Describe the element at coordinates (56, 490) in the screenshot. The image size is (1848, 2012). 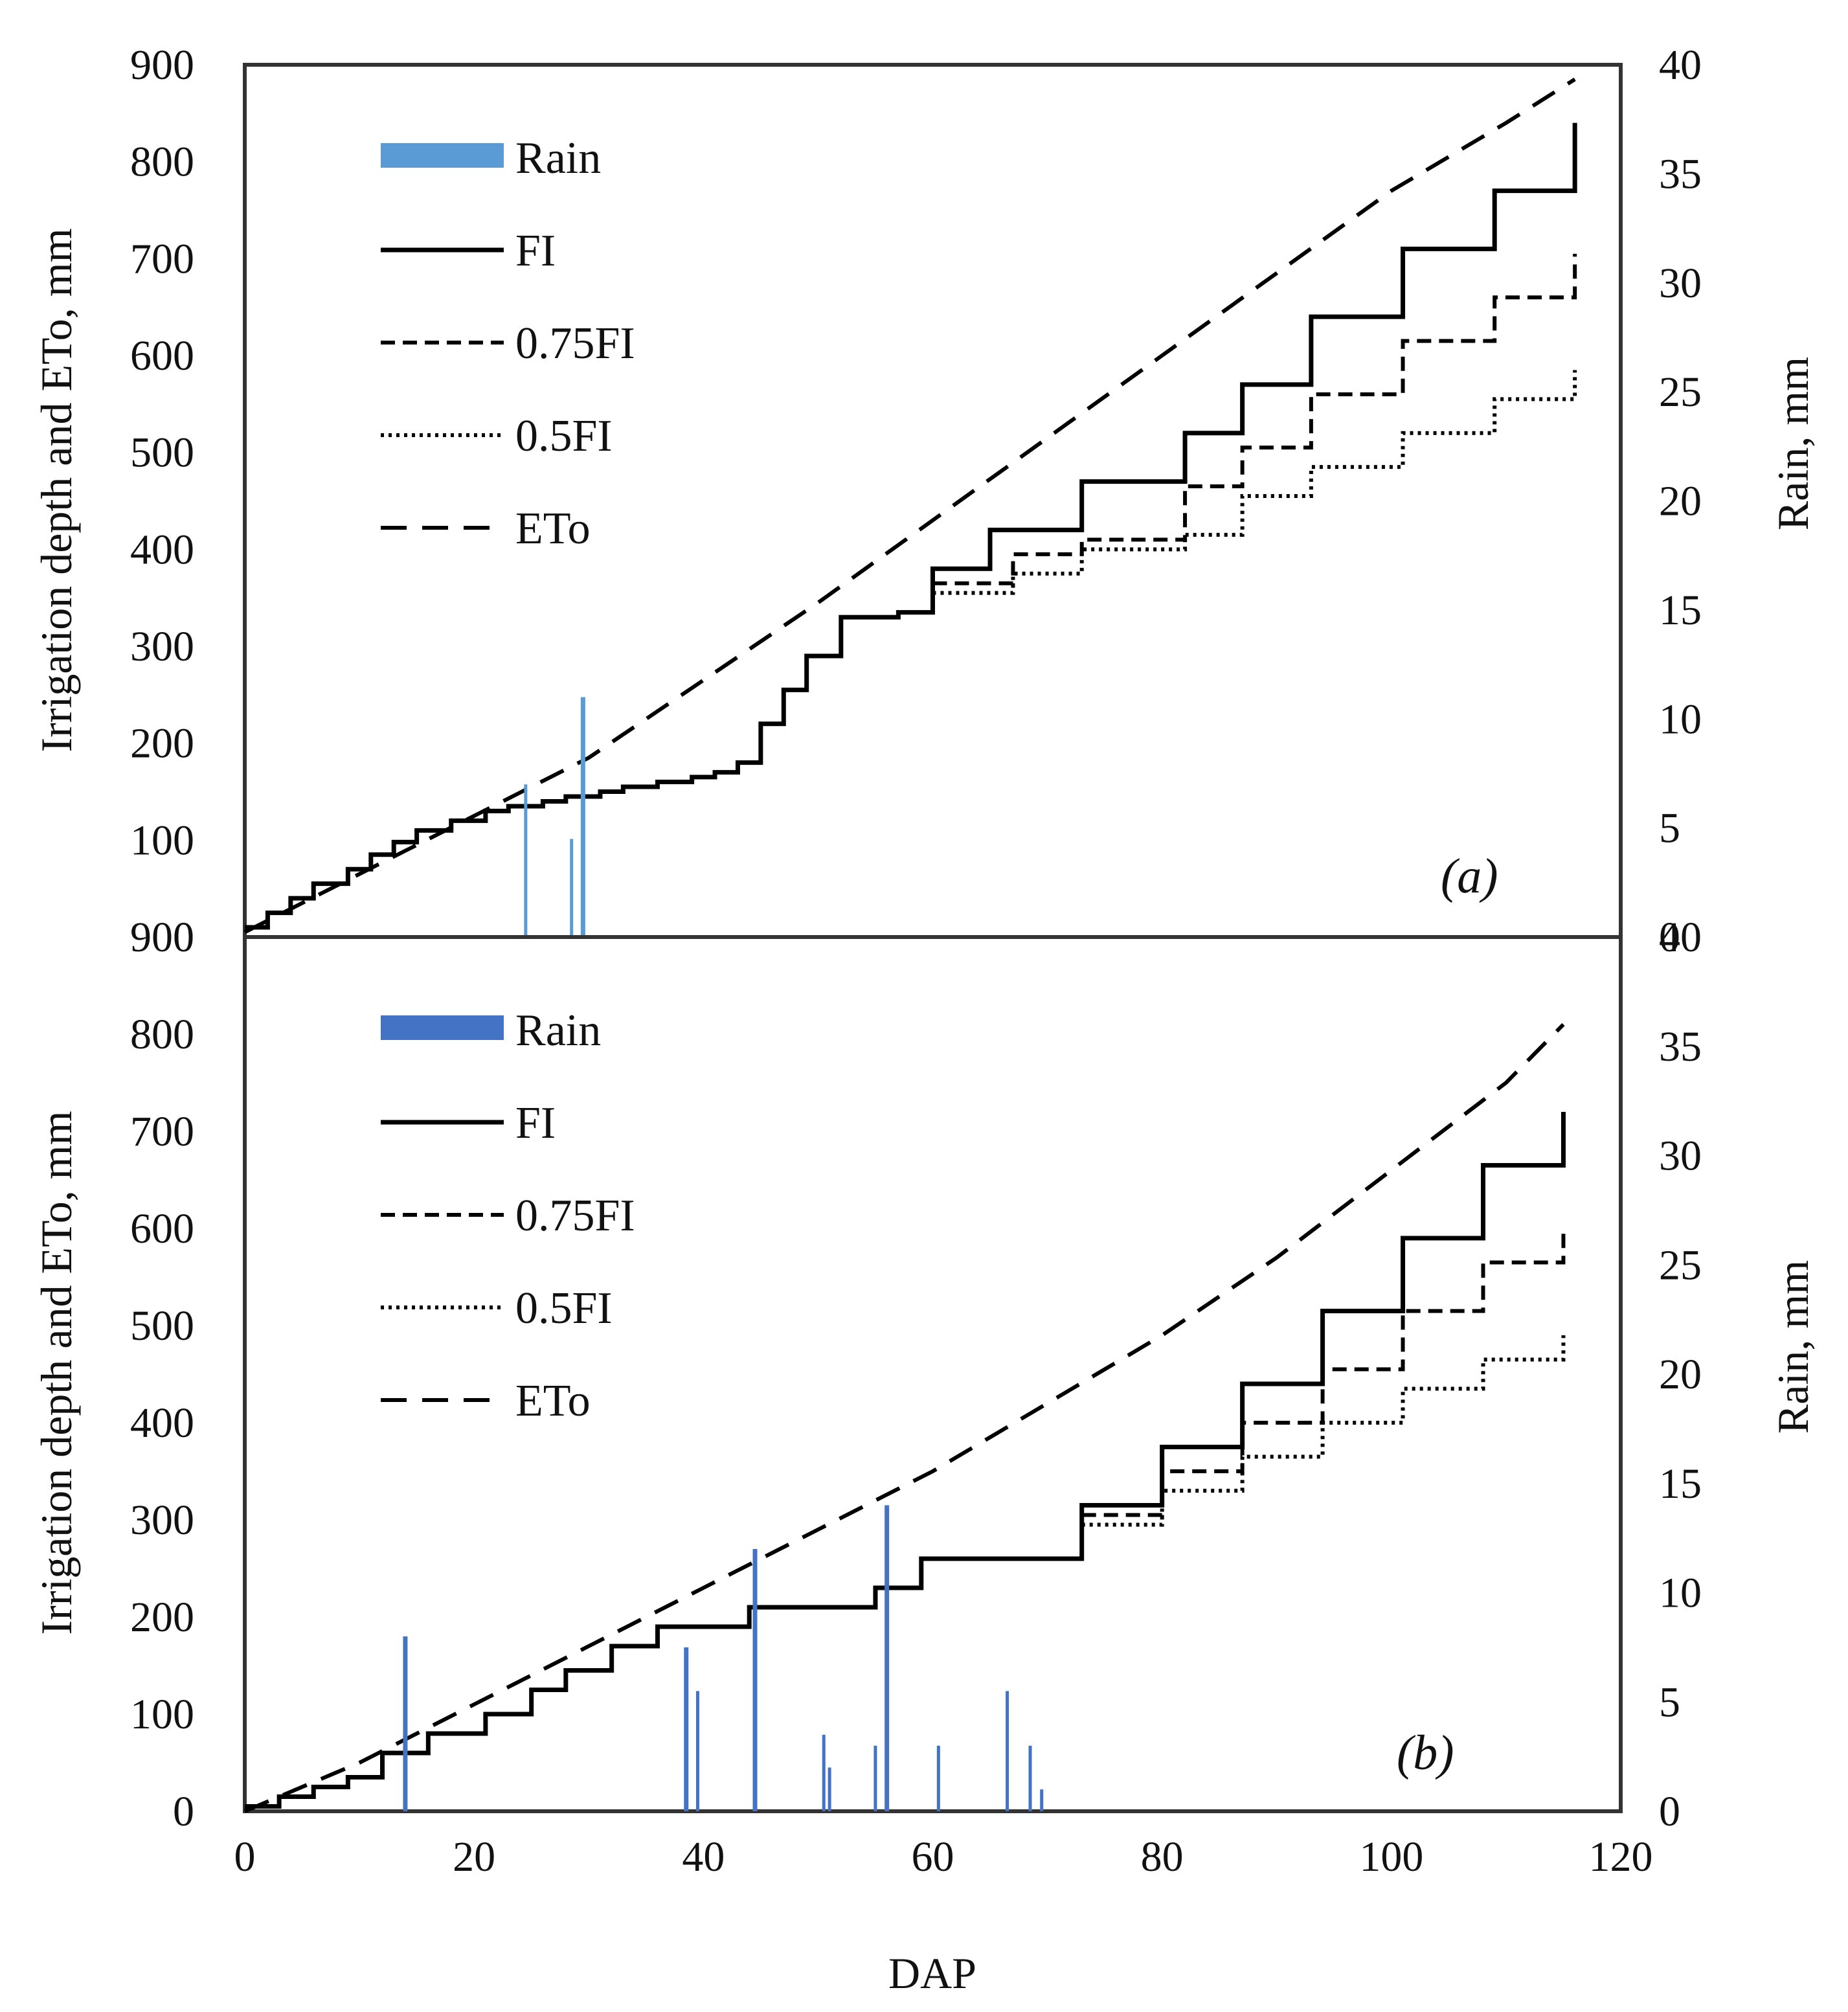
I see `panel-a-left-axis-label: Irrigation depth and ETo, mm` at that location.